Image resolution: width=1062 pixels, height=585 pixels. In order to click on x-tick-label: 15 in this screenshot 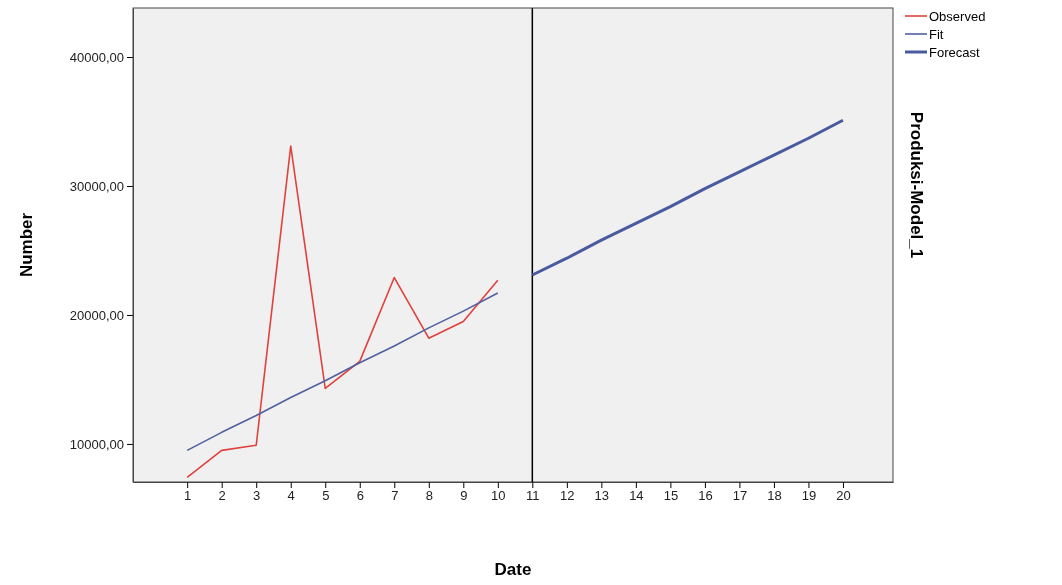, I will do `click(671, 496)`.